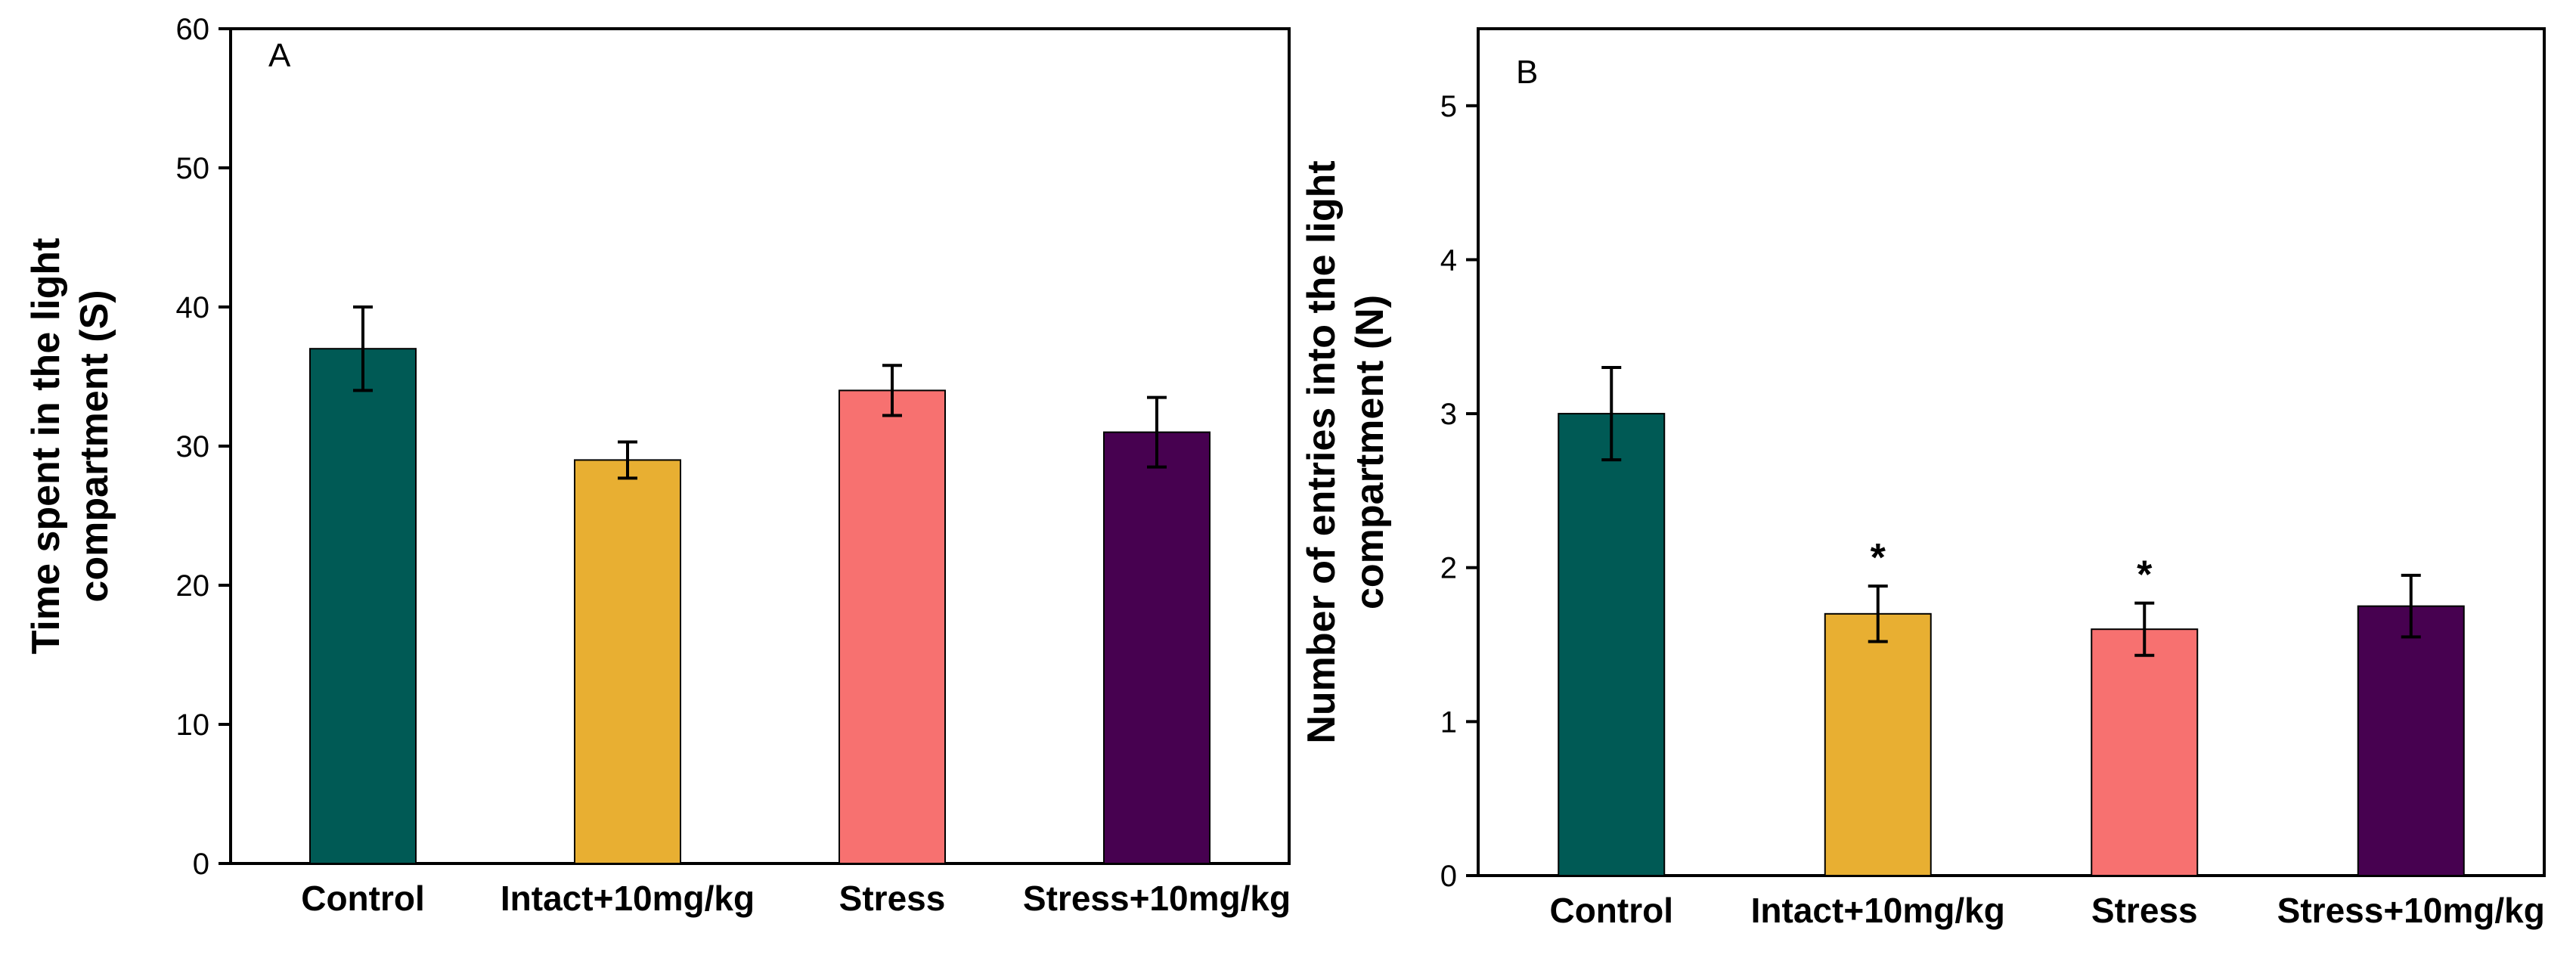 The image size is (2576, 958). I want to click on y-tick-label: 5, so click(1448, 106).